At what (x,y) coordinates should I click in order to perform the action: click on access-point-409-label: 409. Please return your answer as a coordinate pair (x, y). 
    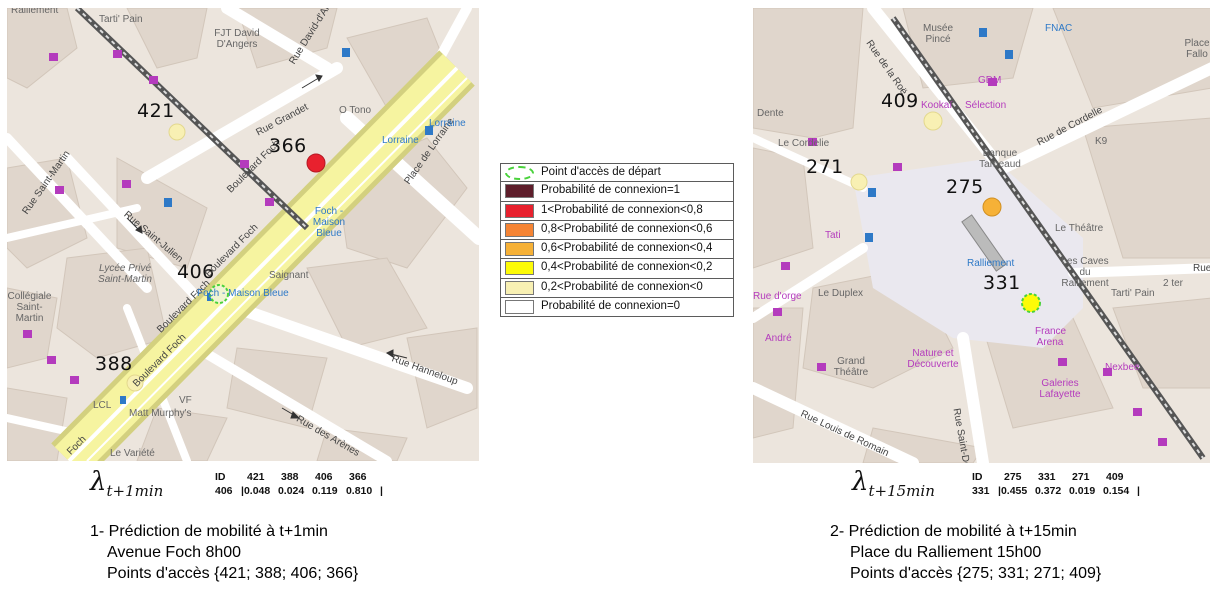
    Looking at the image, I should click on (900, 101).